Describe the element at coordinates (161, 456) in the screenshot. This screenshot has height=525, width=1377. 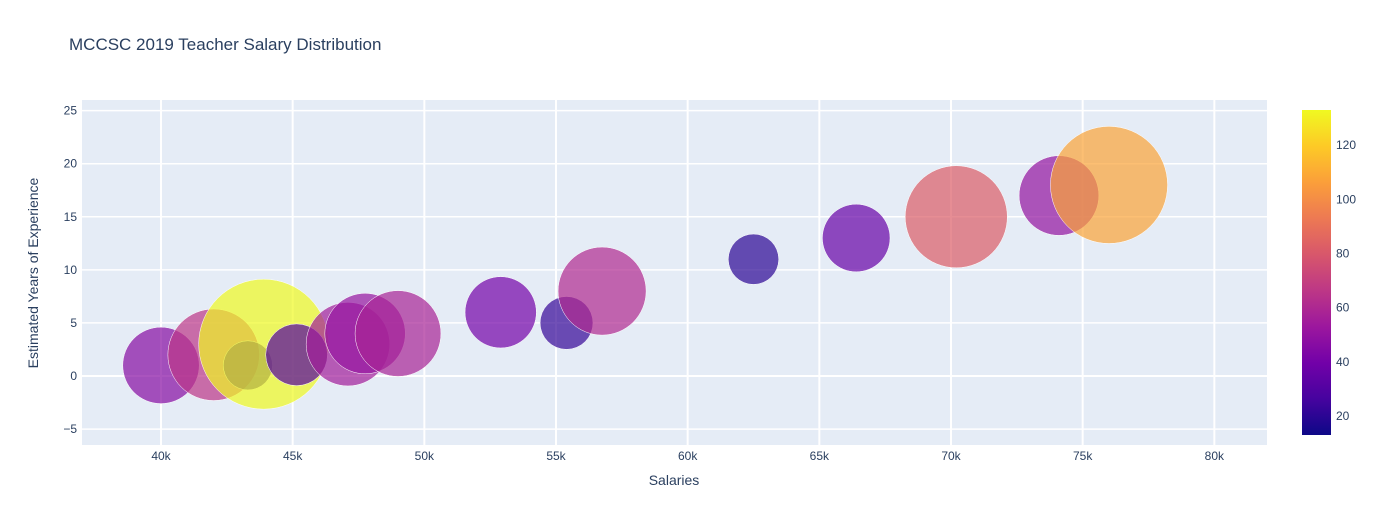
I see `x-tick-label: 40k` at that location.